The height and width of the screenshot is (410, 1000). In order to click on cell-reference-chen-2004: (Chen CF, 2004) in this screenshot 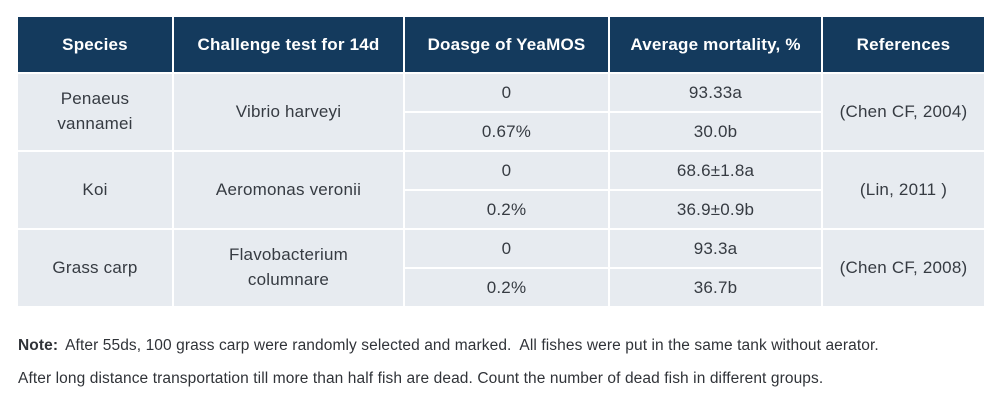, I will do `click(903, 112)`.